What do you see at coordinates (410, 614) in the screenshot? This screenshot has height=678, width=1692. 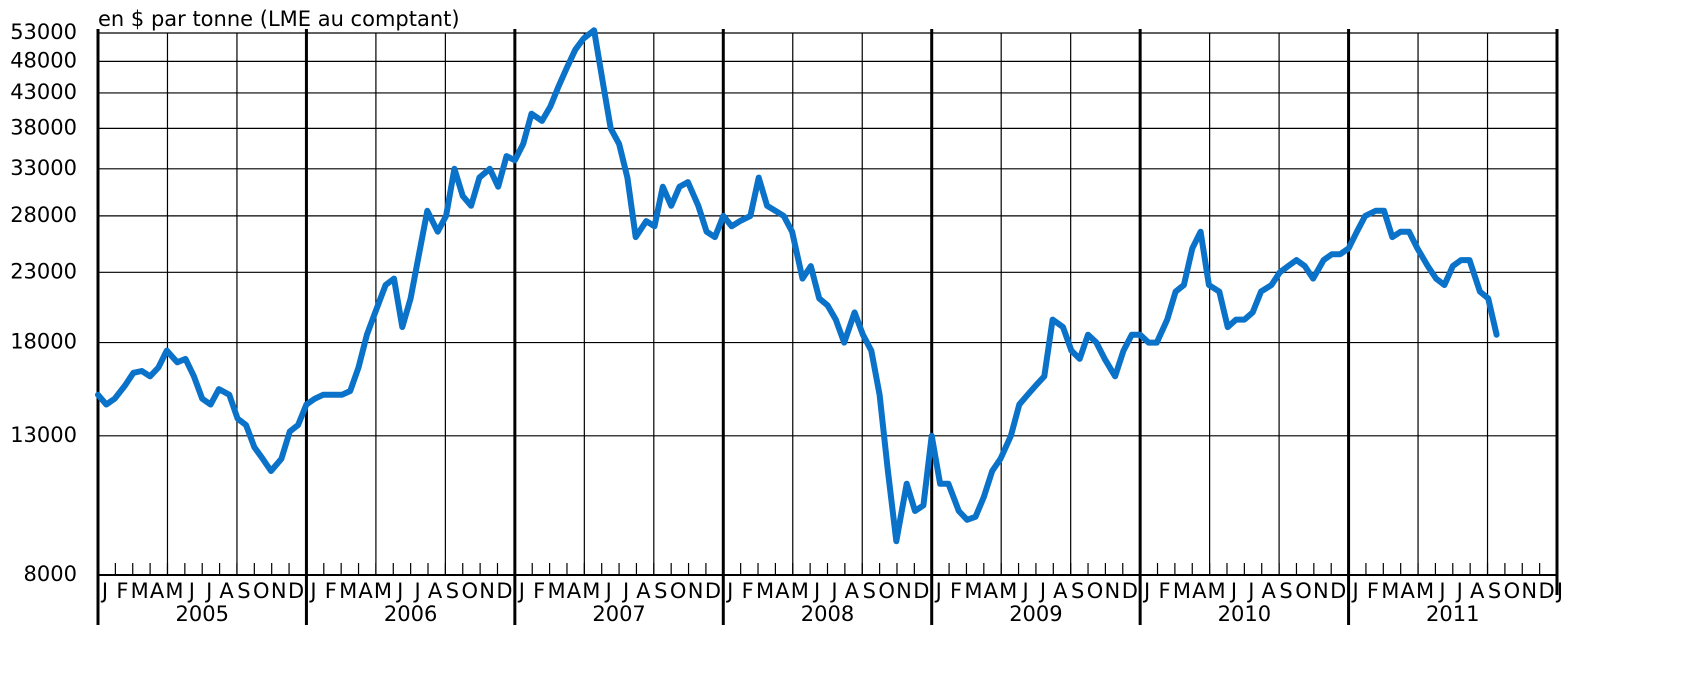 I see `year-label: 2006` at bounding box center [410, 614].